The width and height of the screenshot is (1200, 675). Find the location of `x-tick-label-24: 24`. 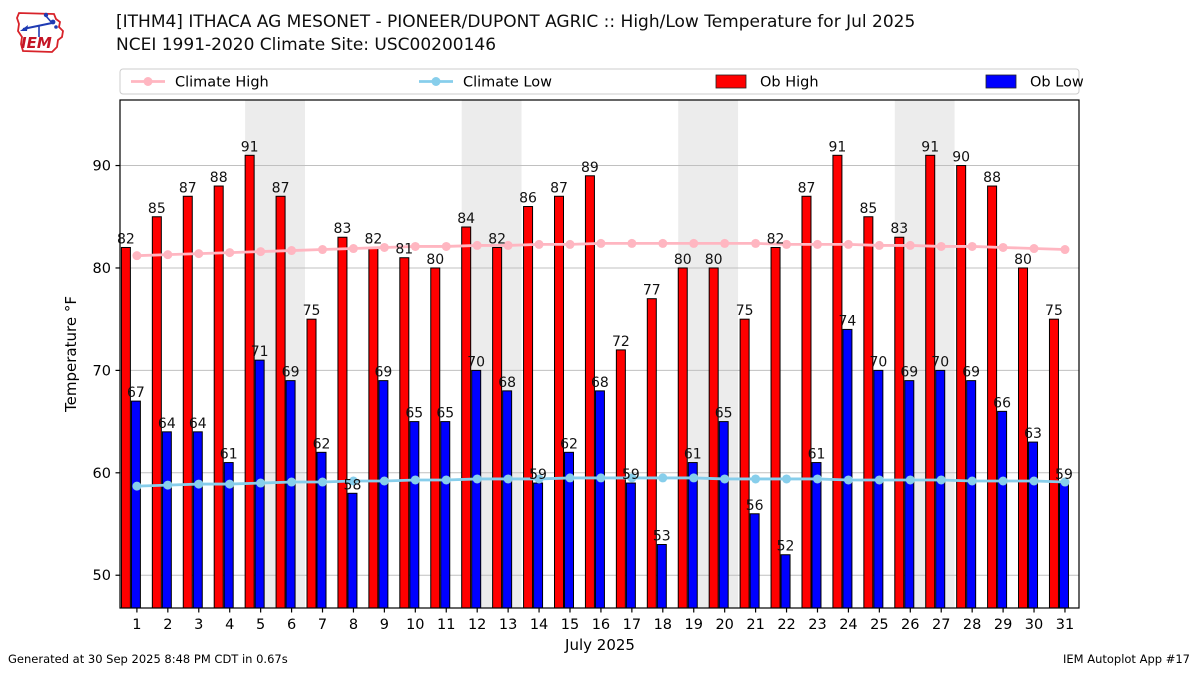

x-tick-label-24: 24 is located at coordinates (848, 625).